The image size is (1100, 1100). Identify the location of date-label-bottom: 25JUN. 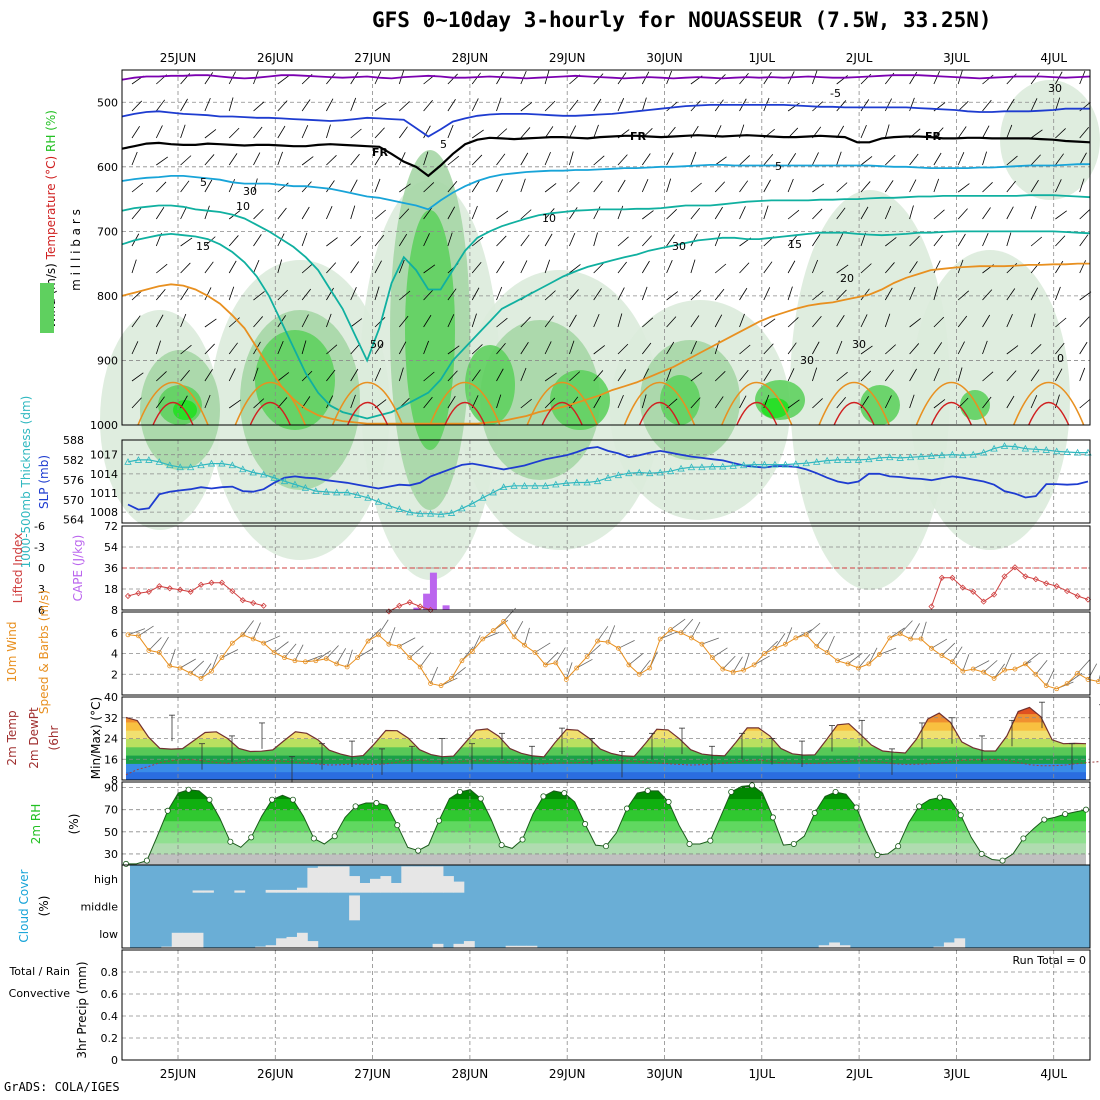
(178, 1074).